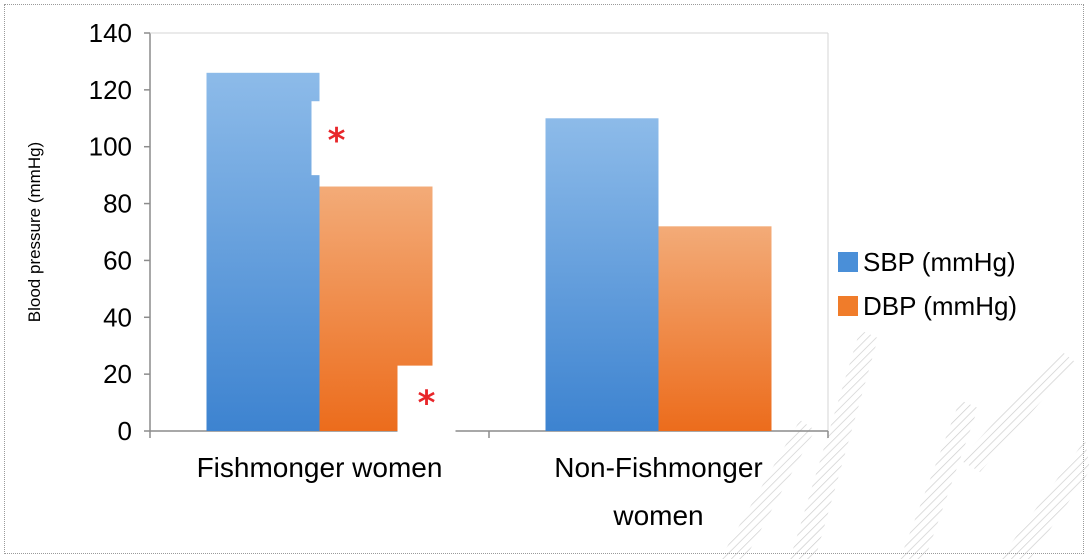 The height and width of the screenshot is (559, 1090). Describe the element at coordinates (117, 260) in the screenshot. I see `y-tick-label: 60` at that location.